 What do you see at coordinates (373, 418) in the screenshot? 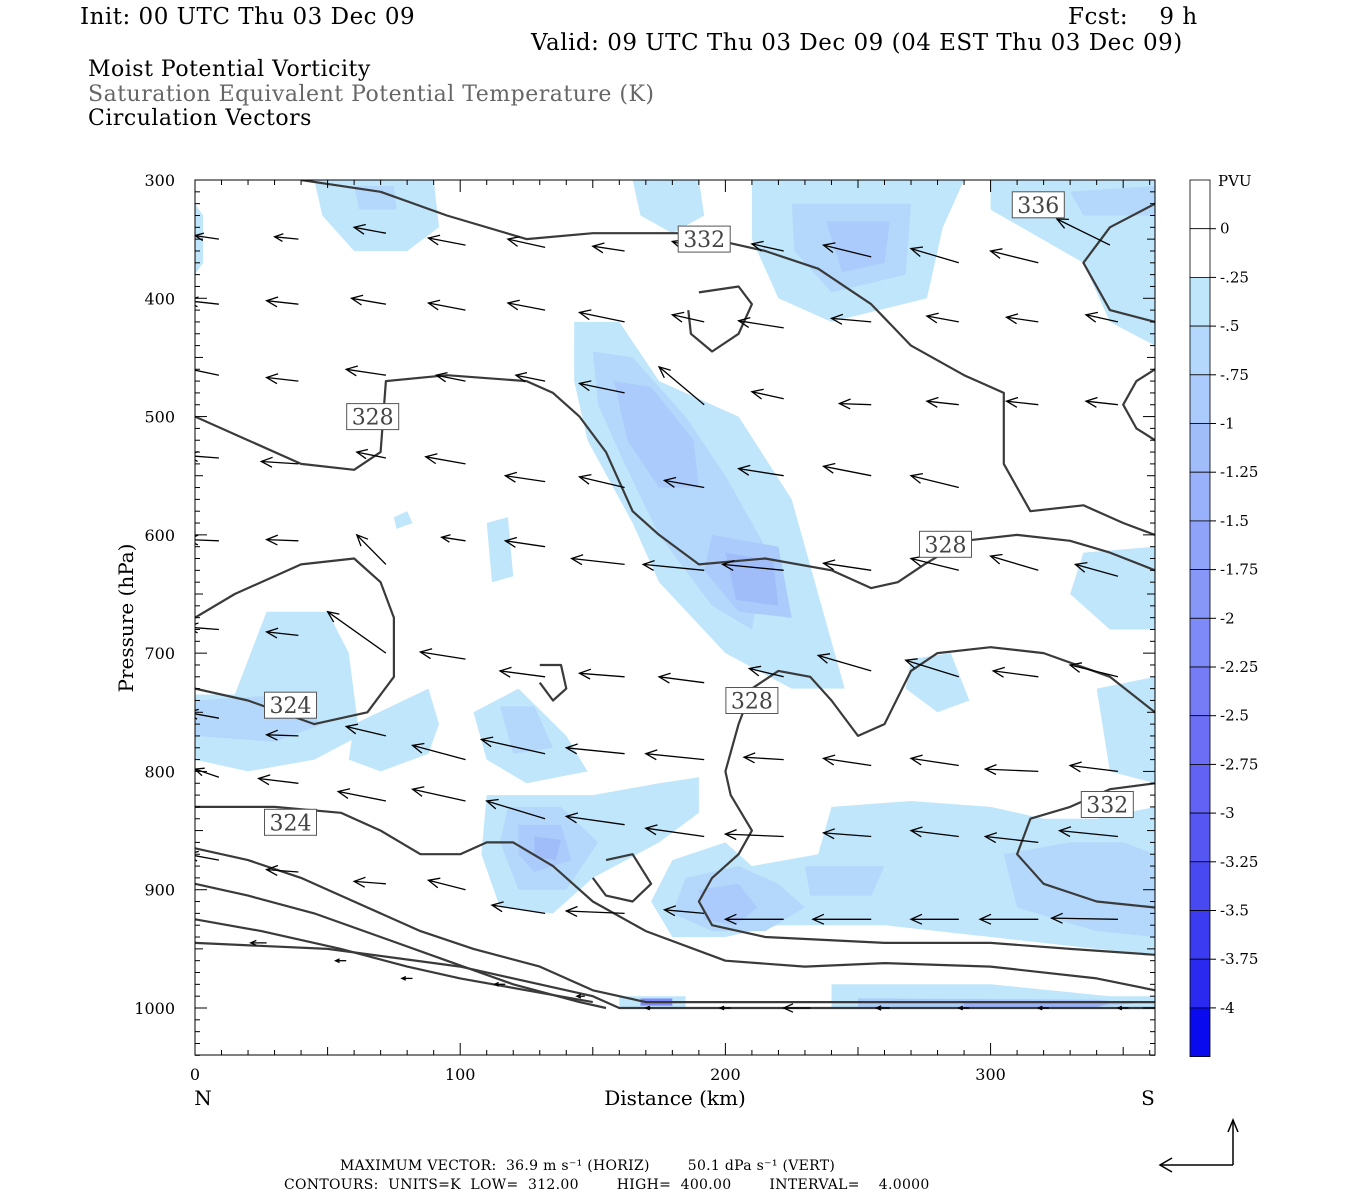
I see `theta-label-text: 328` at bounding box center [373, 418].